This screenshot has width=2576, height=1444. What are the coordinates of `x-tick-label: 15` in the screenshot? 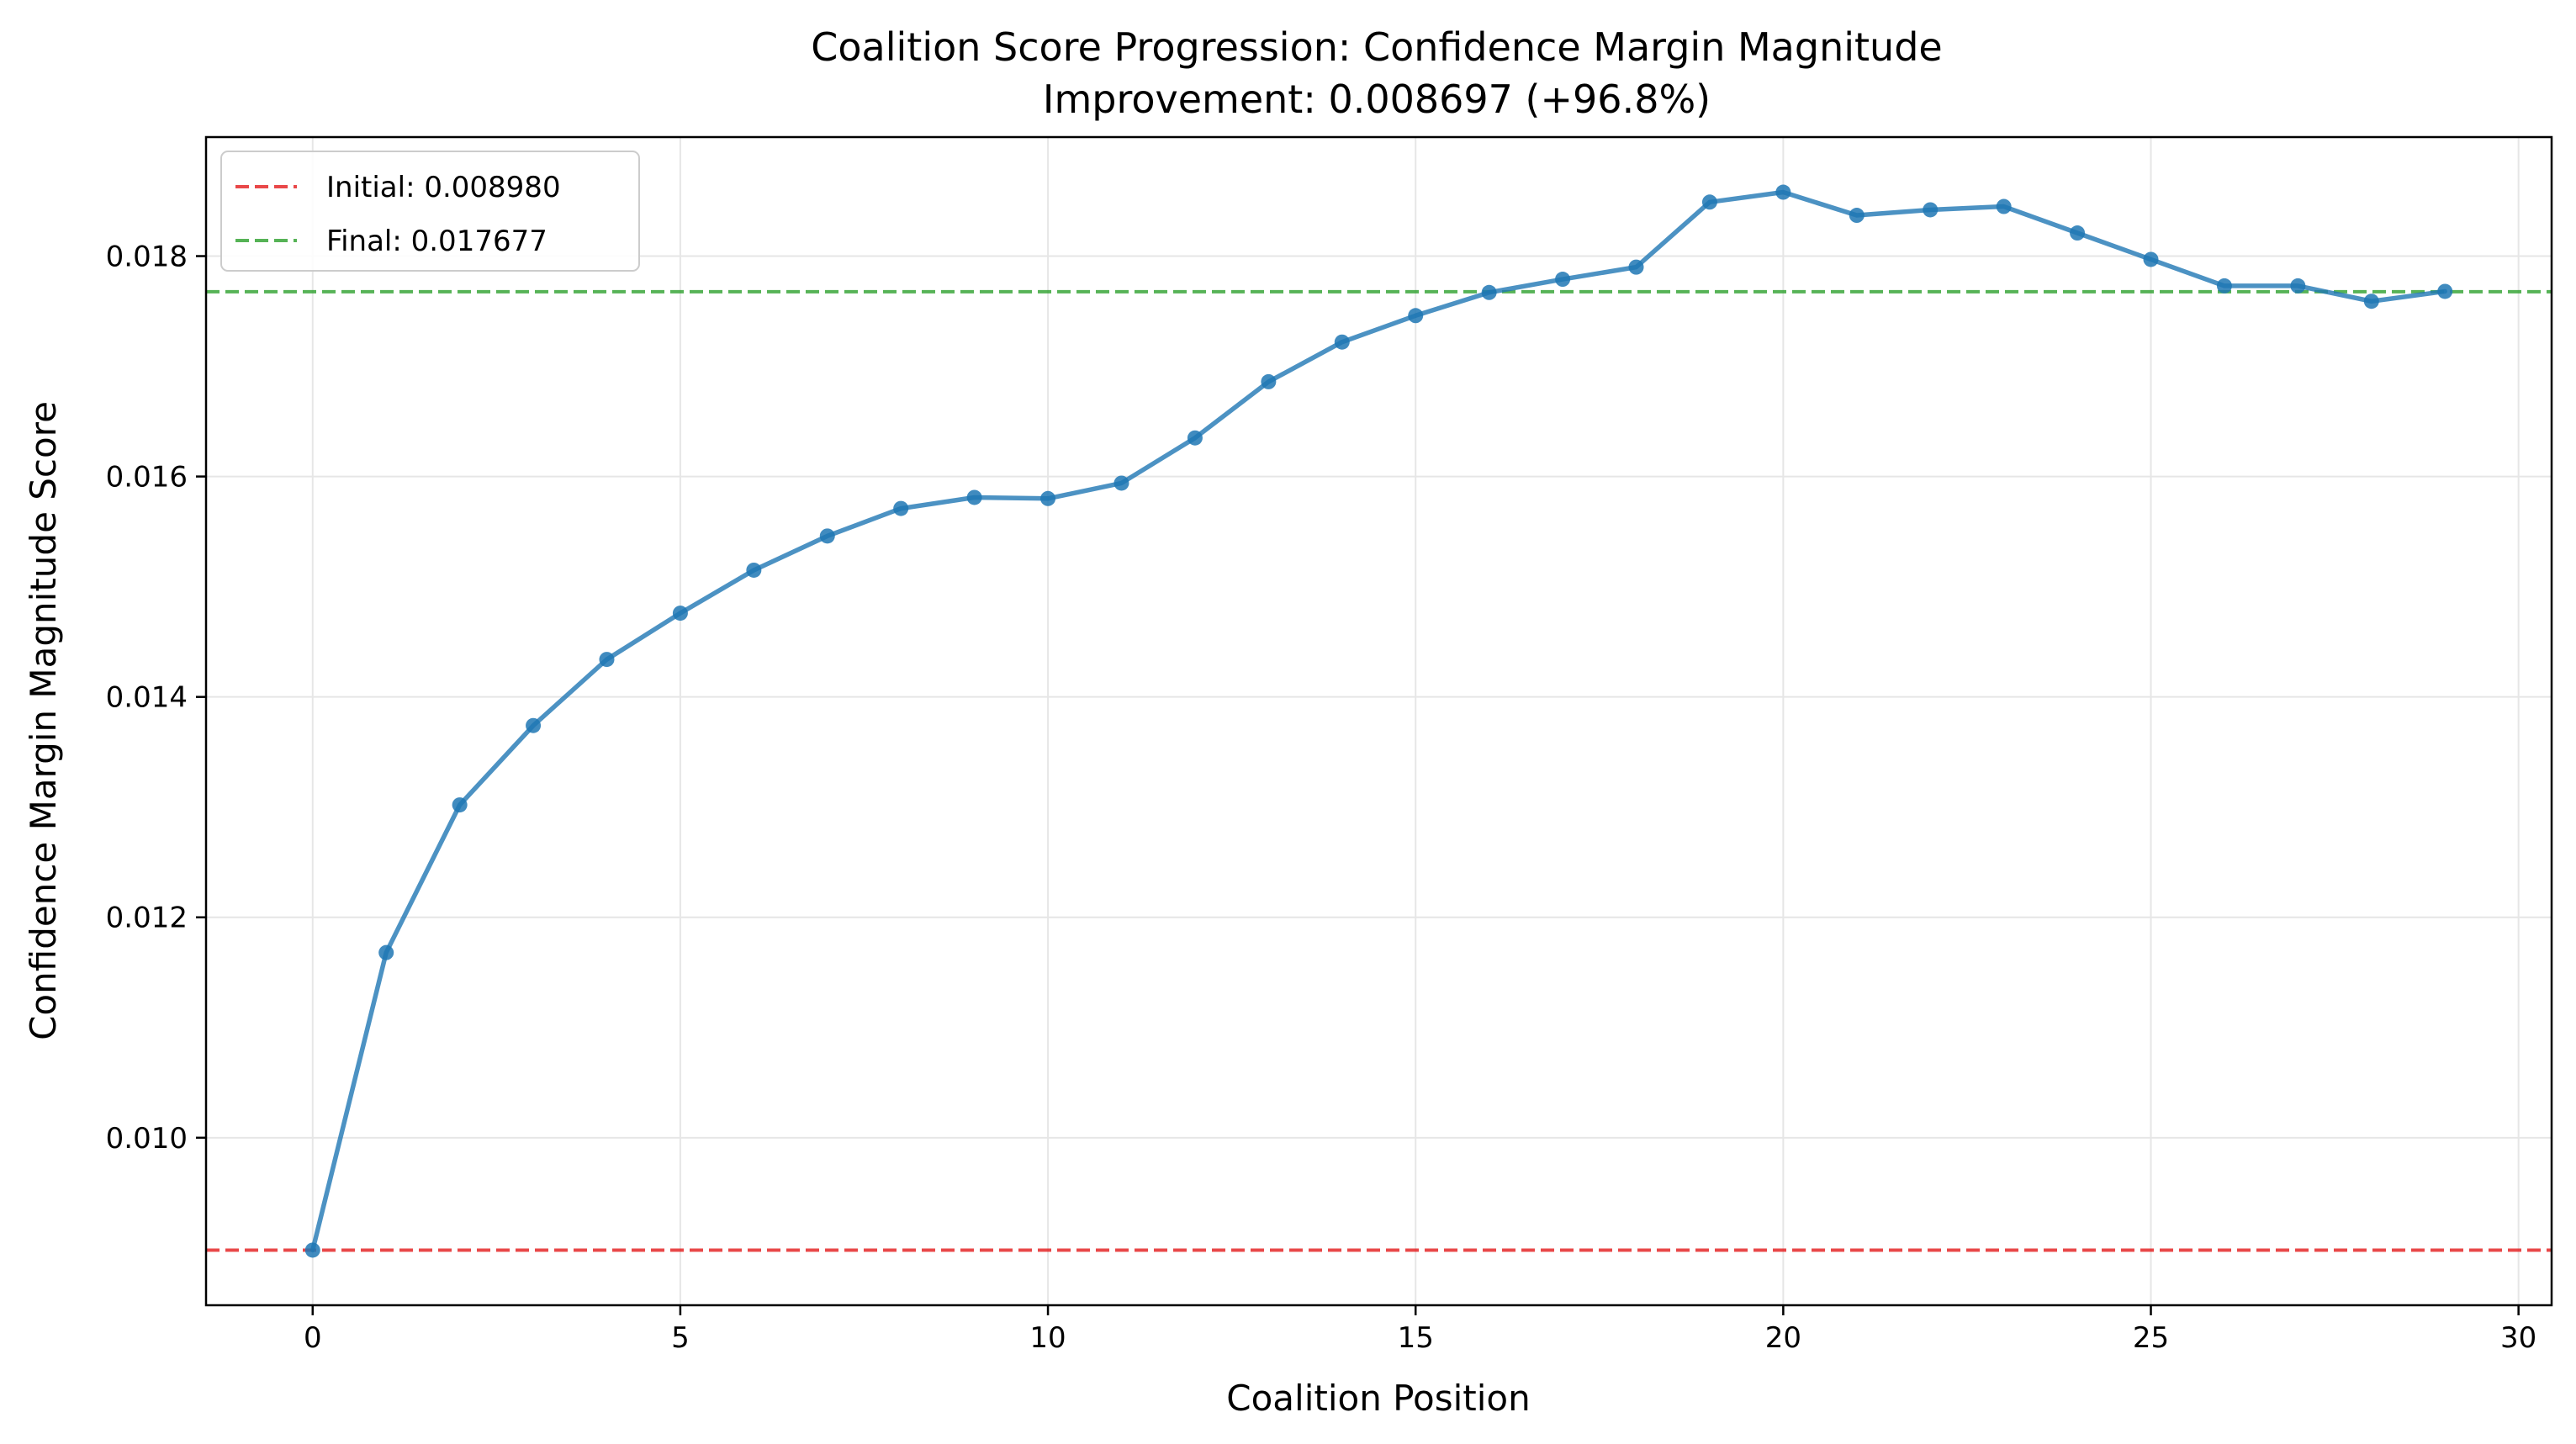 It's located at (1416, 1338).